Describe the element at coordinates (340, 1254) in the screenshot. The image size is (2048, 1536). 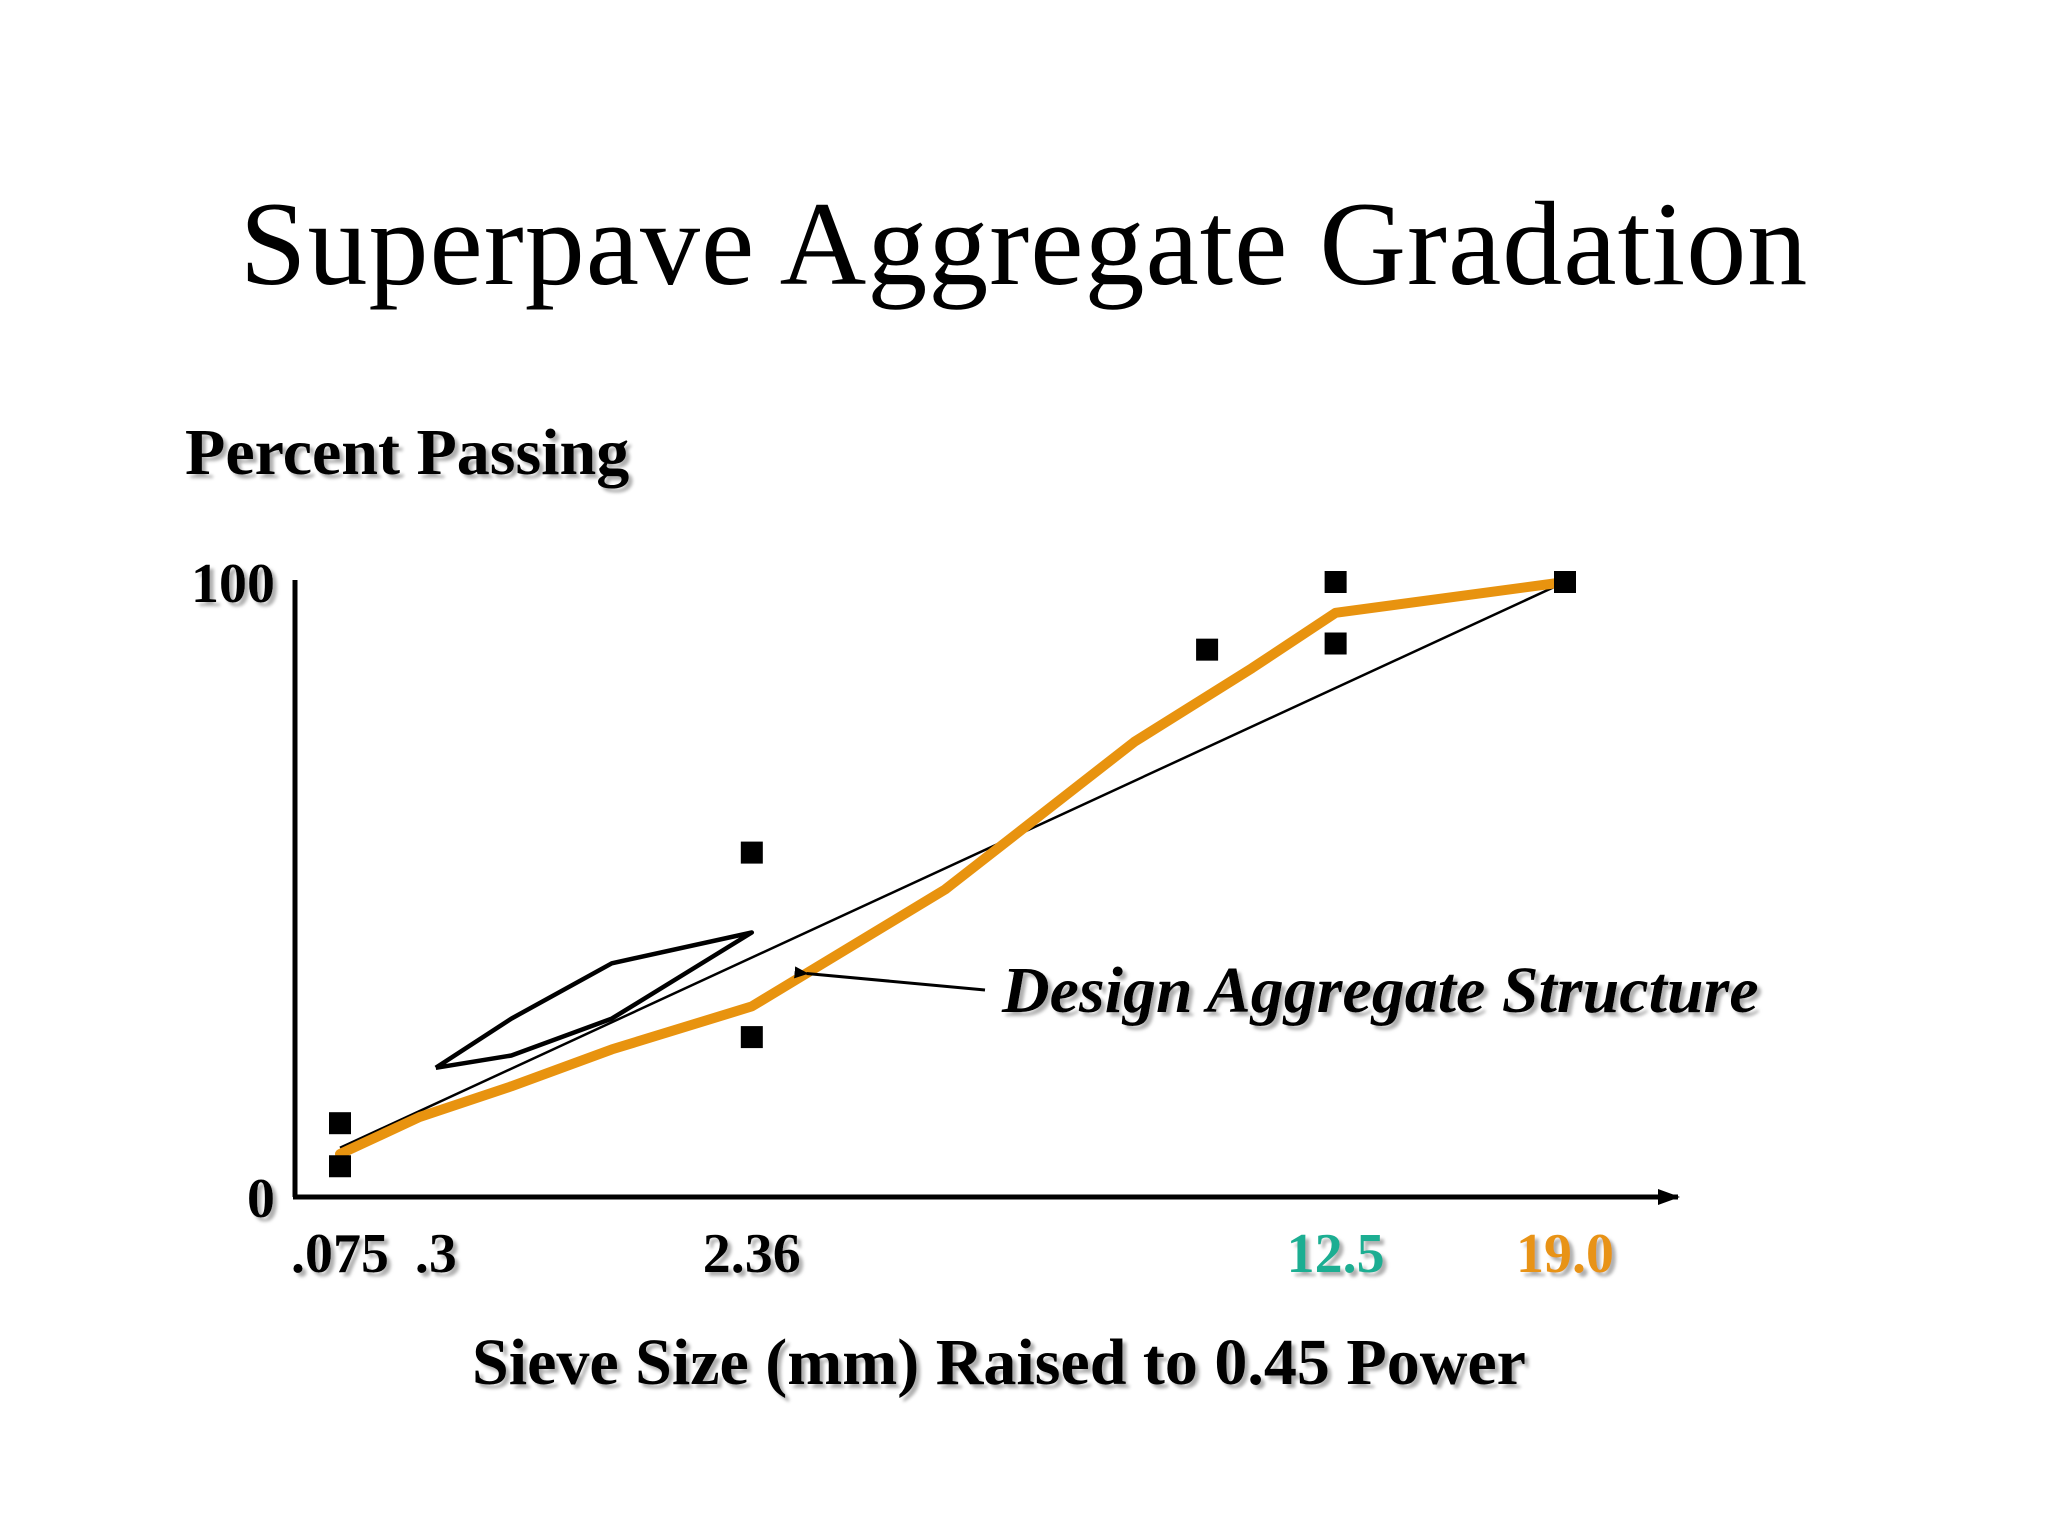
I see `x-tick-label: .075` at that location.